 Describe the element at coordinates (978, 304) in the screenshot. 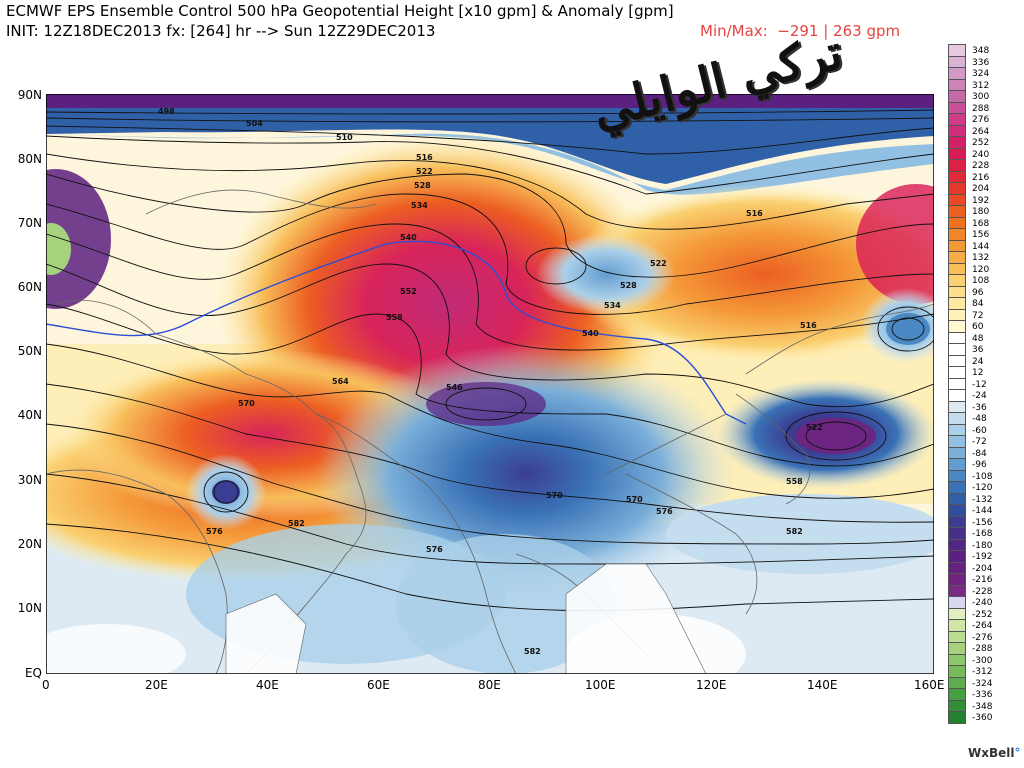

I see `colorbar-label: 84` at that location.